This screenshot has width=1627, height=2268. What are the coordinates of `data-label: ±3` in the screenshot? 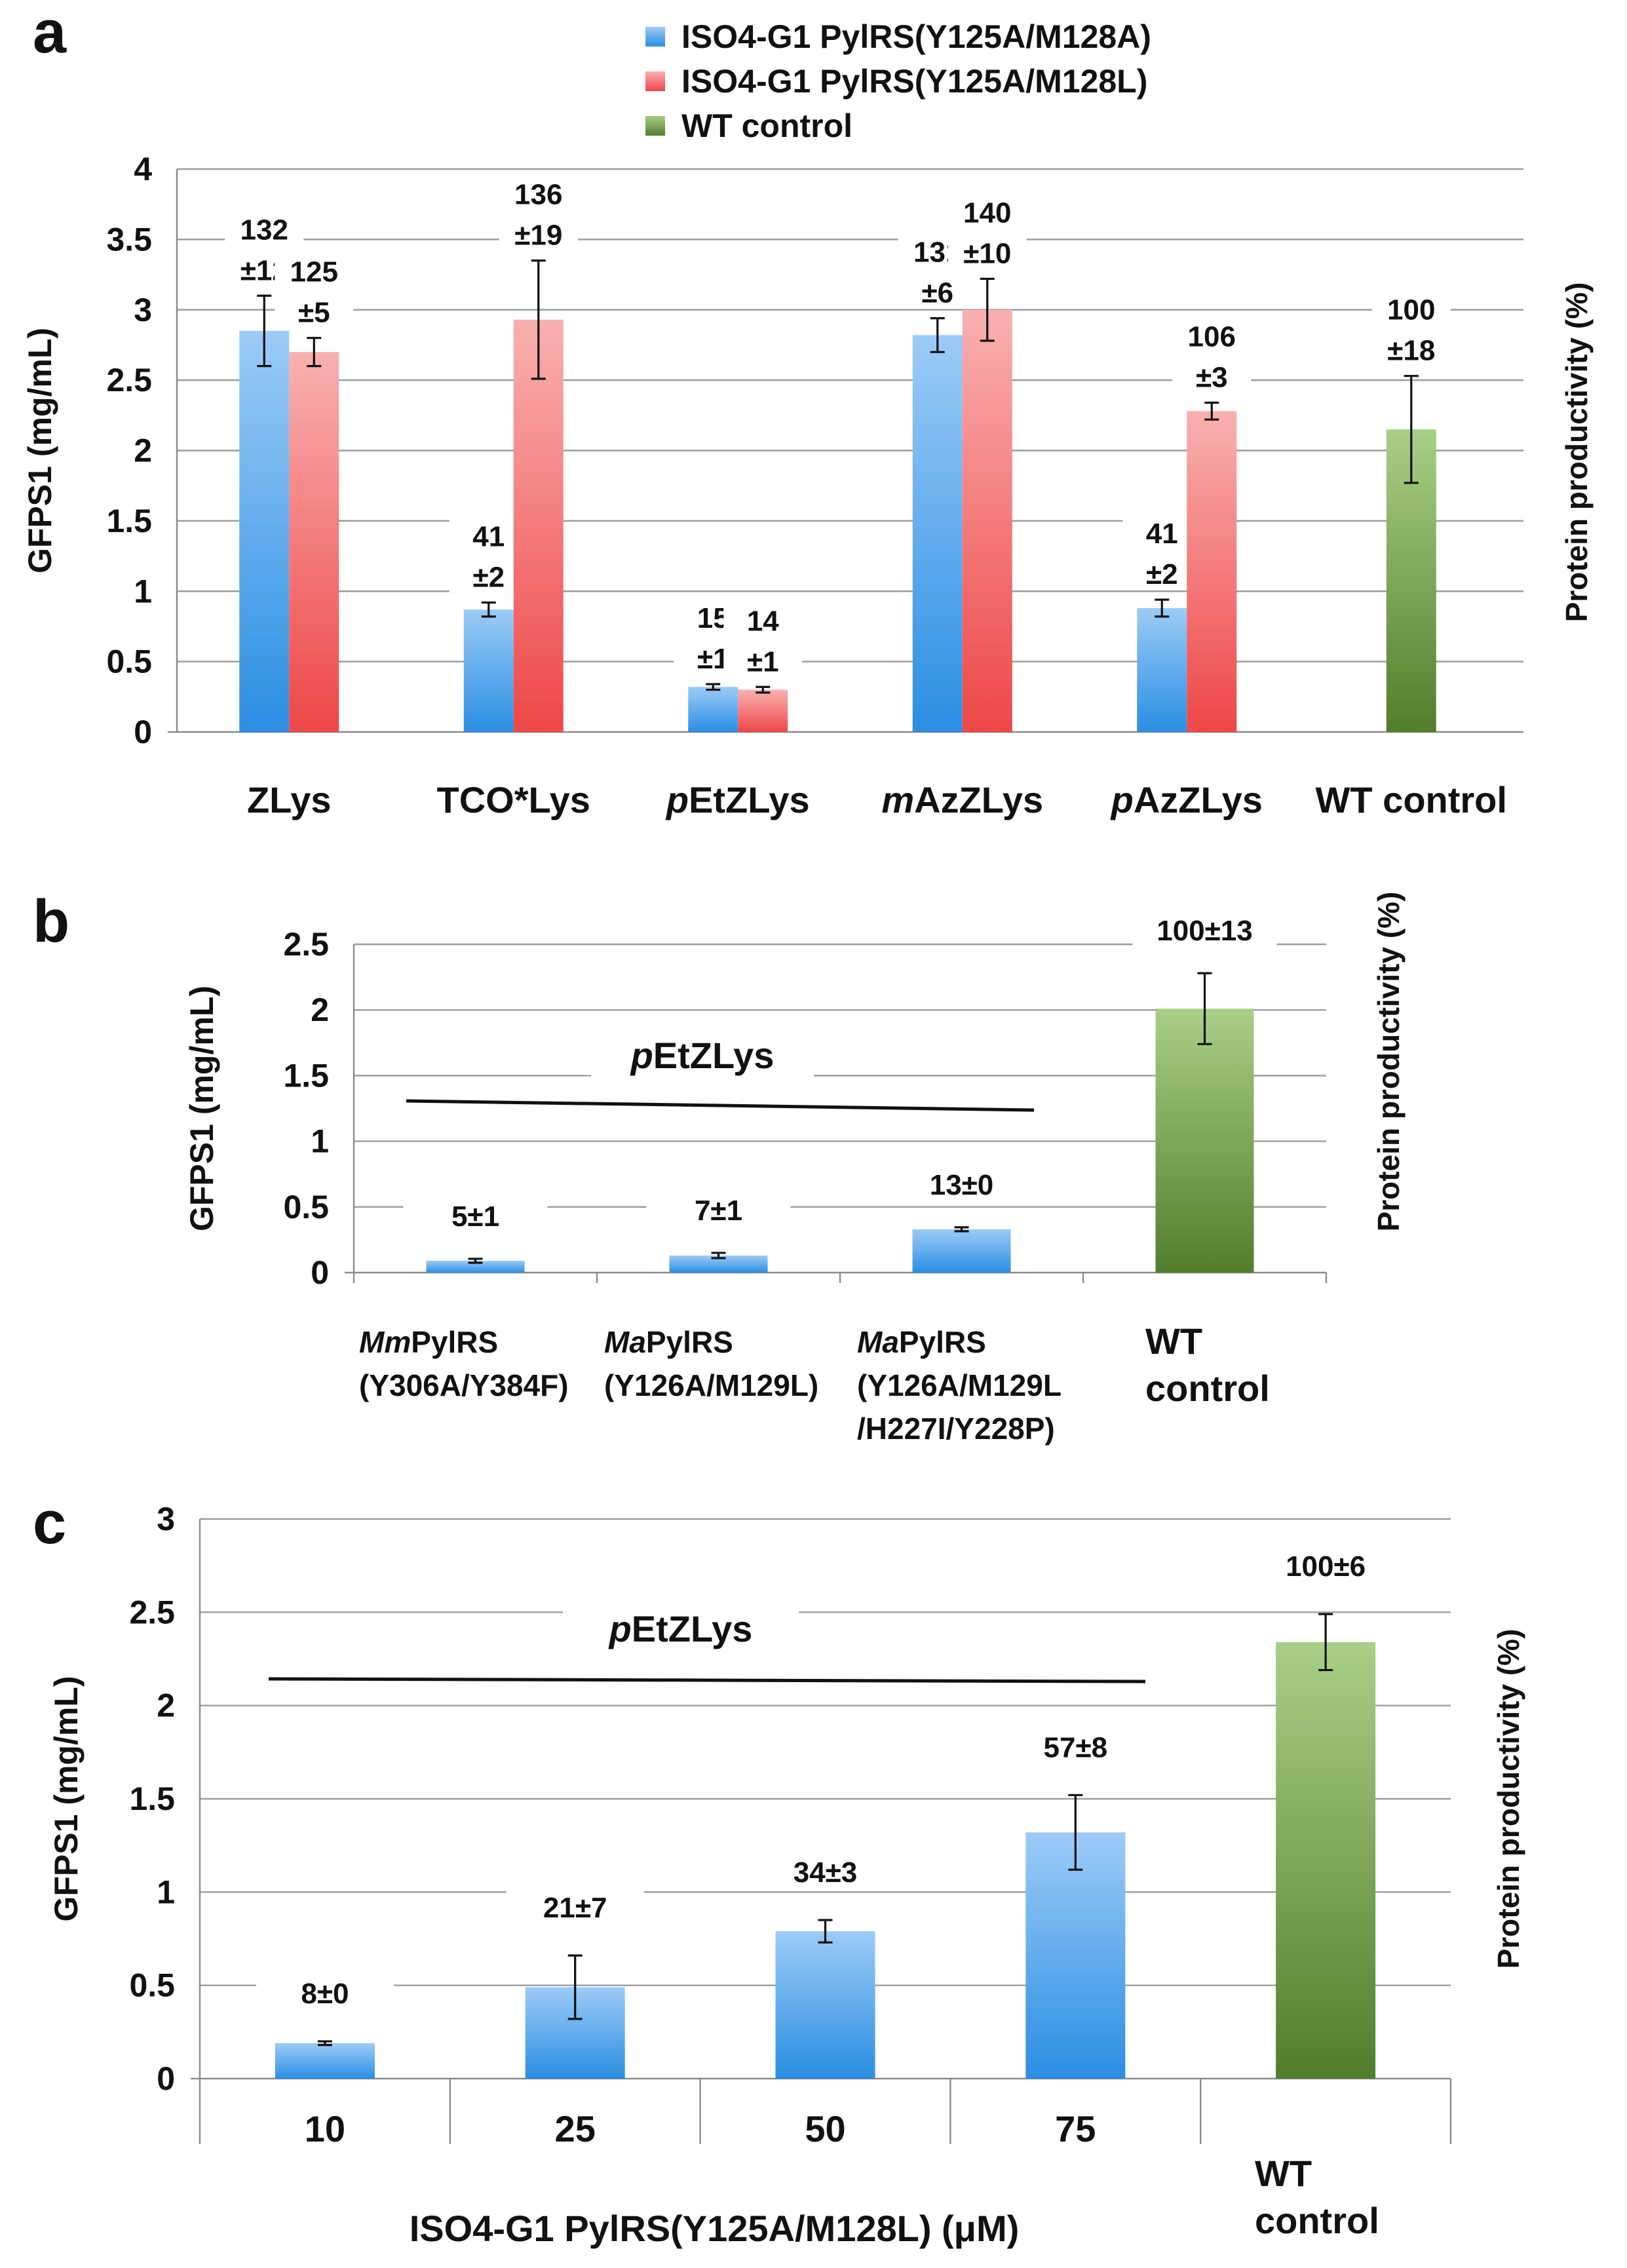 It's located at (1212, 377).